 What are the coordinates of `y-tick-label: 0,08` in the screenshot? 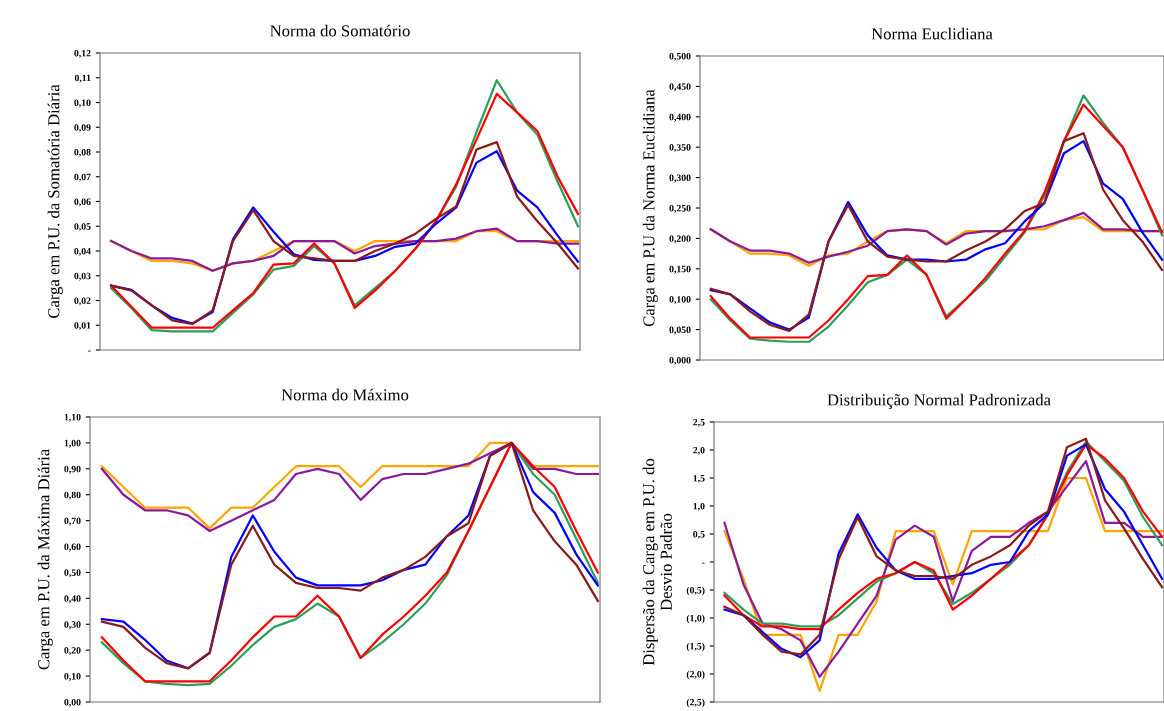 It's located at (82, 152).